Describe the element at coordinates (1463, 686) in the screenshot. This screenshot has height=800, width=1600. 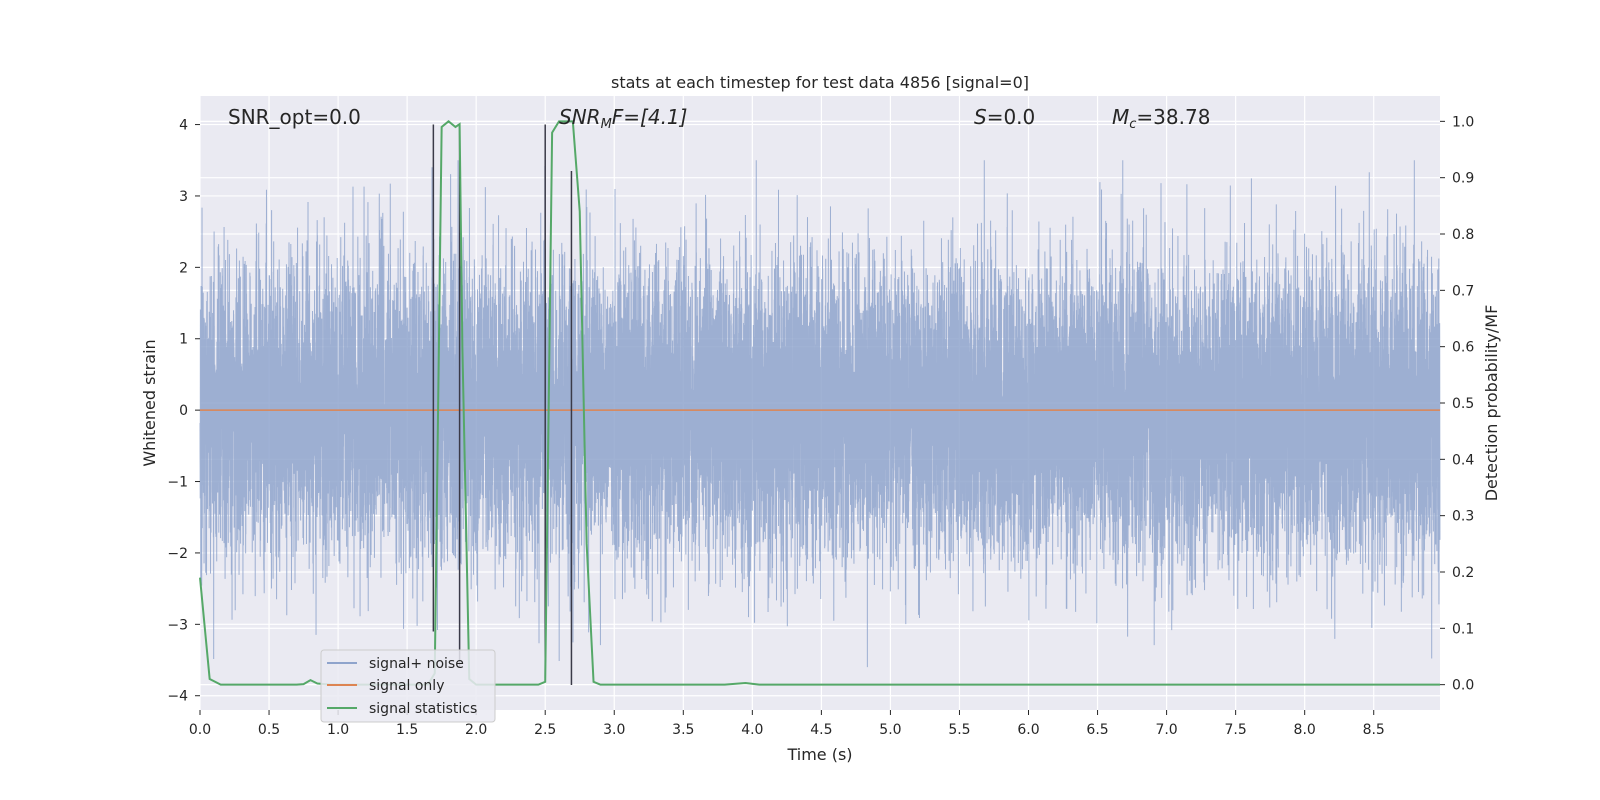
I see `y2-tick-label: 0.0` at that location.